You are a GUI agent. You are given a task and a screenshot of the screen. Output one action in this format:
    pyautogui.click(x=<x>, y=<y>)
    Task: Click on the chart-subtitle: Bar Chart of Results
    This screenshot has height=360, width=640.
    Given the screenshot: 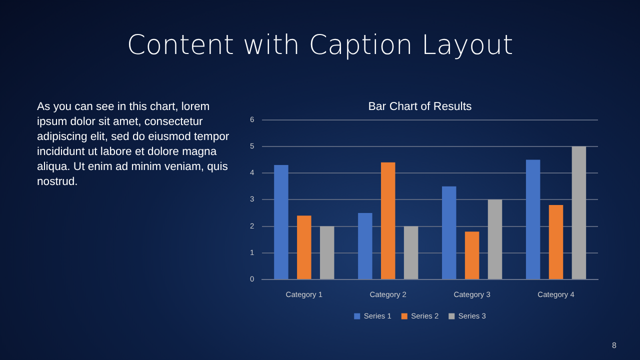 What is the action you would take?
    pyautogui.click(x=420, y=107)
    